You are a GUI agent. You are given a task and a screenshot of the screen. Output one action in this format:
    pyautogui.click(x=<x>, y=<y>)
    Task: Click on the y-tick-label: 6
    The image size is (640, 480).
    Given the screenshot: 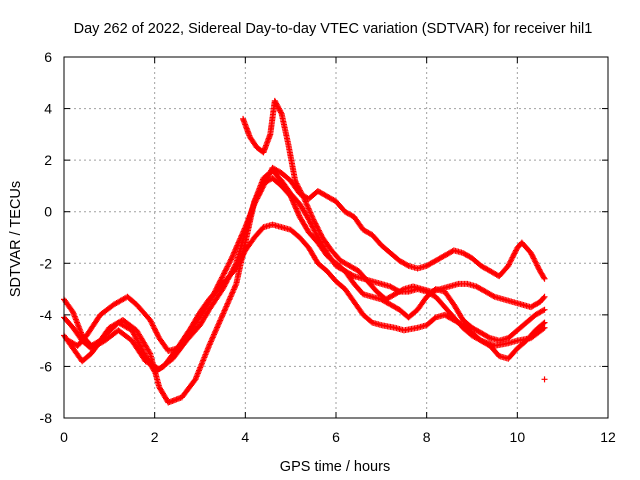 What is the action you would take?
    pyautogui.click(x=48, y=57)
    